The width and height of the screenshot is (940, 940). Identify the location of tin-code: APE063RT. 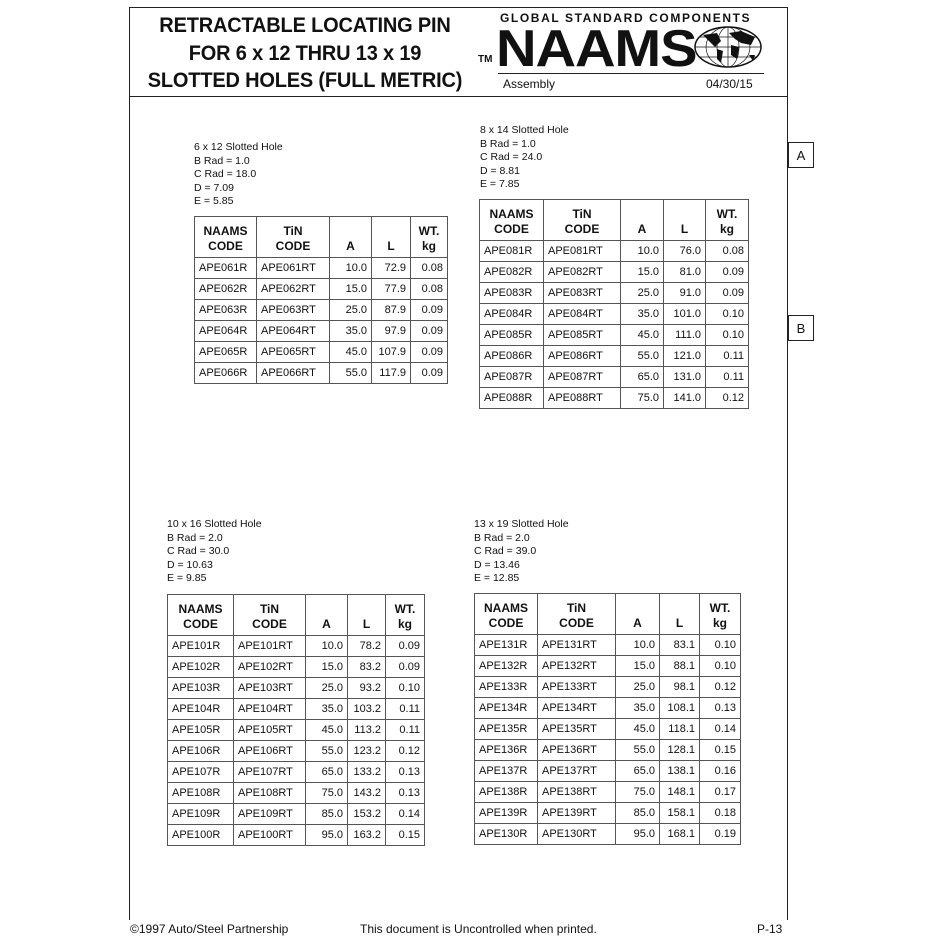
(293, 310).